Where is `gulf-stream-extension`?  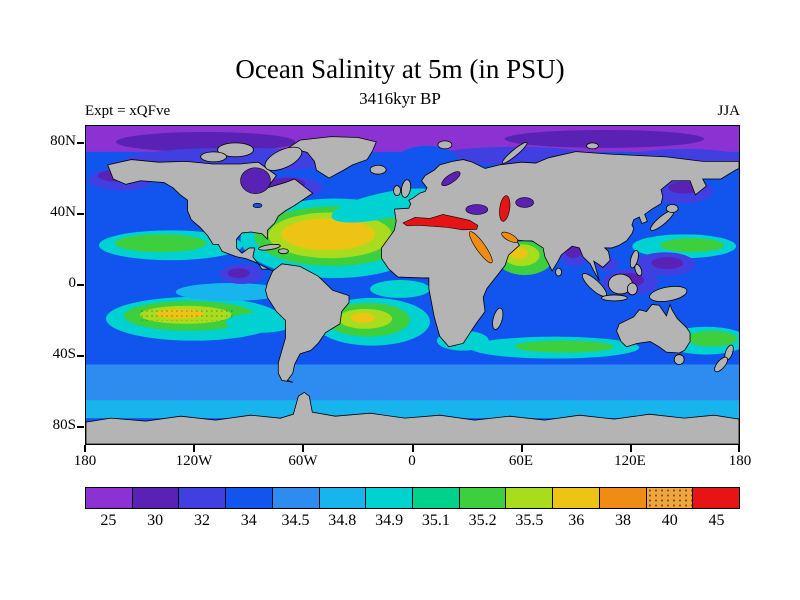 gulf-stream-extension is located at coordinates (385, 205).